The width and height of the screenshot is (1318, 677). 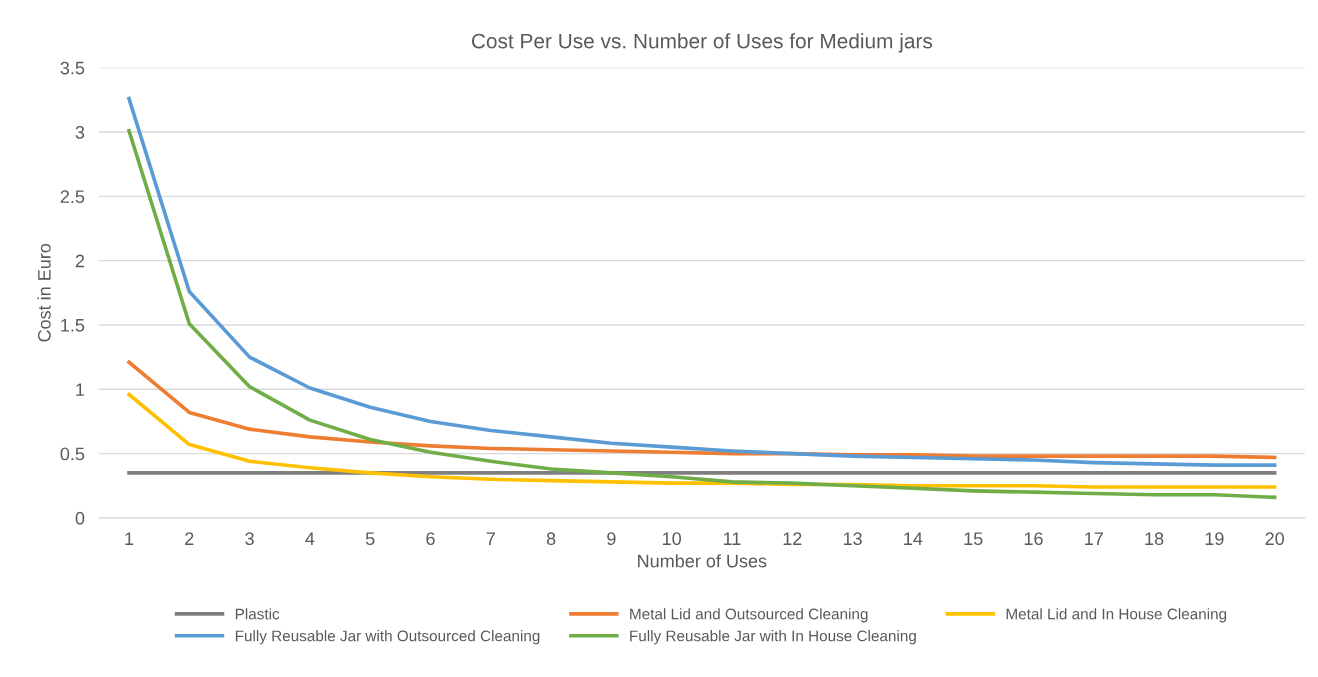 I want to click on x-tick-label: 1, so click(x=129, y=538).